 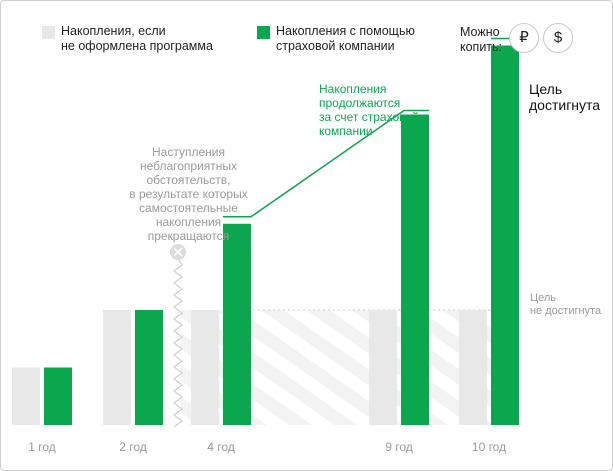 What do you see at coordinates (489, 447) in the screenshot?
I see `x-tick-label: 10 год` at bounding box center [489, 447].